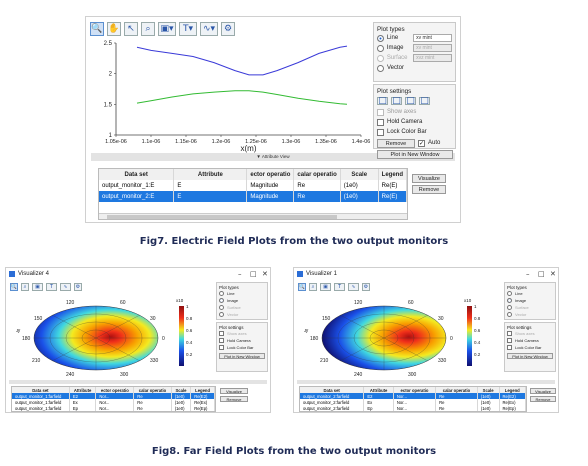 Image resolution: width=588 pixels, height=466 pixels. Describe the element at coordinates (424, 101) in the screenshot. I see `view-3d-icon: □` at that location.